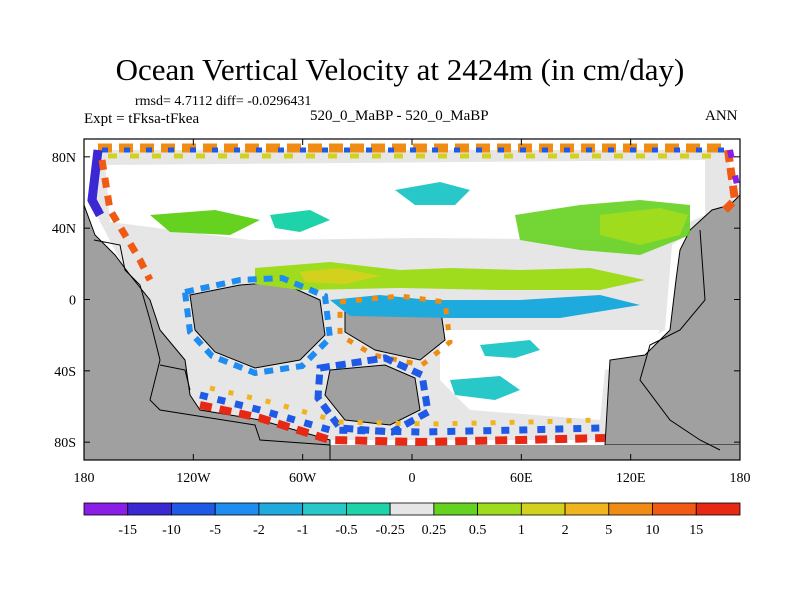 This screenshot has width=800, height=600. I want to click on x-tick-label: 0, so click(412, 478).